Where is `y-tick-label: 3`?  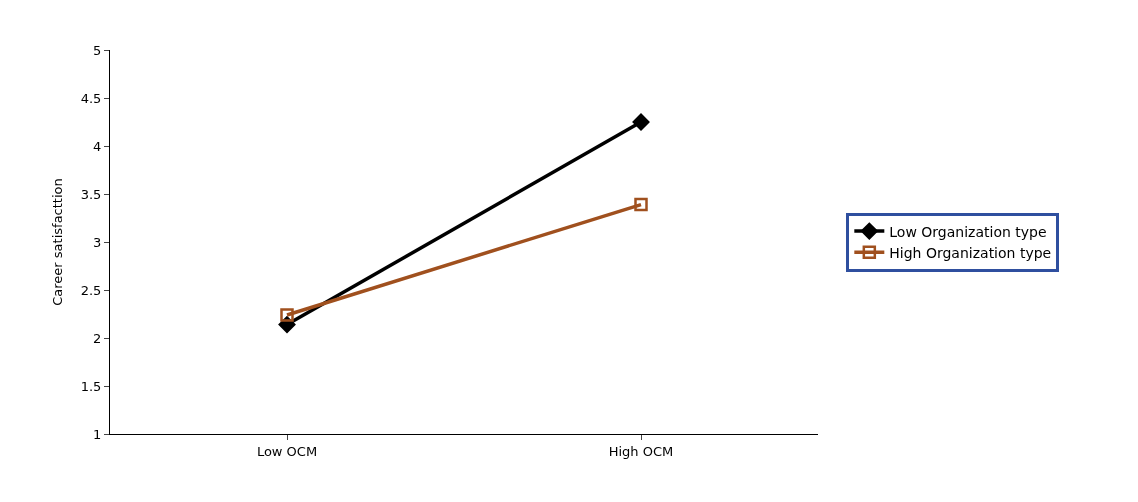
y-tick-label: 3 is located at coordinates (97, 242).